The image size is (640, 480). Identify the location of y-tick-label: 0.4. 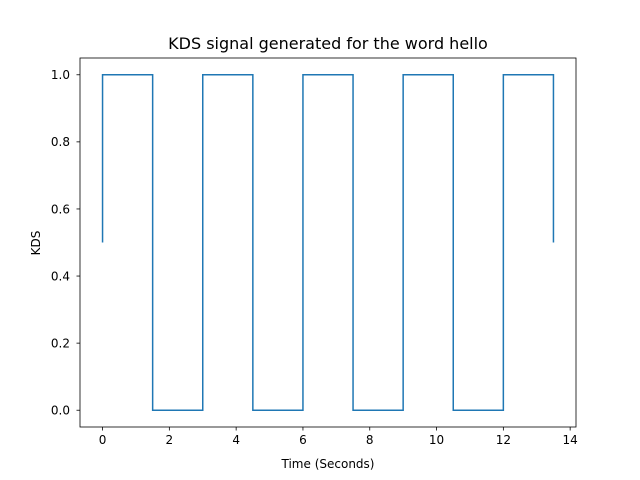
(60, 276).